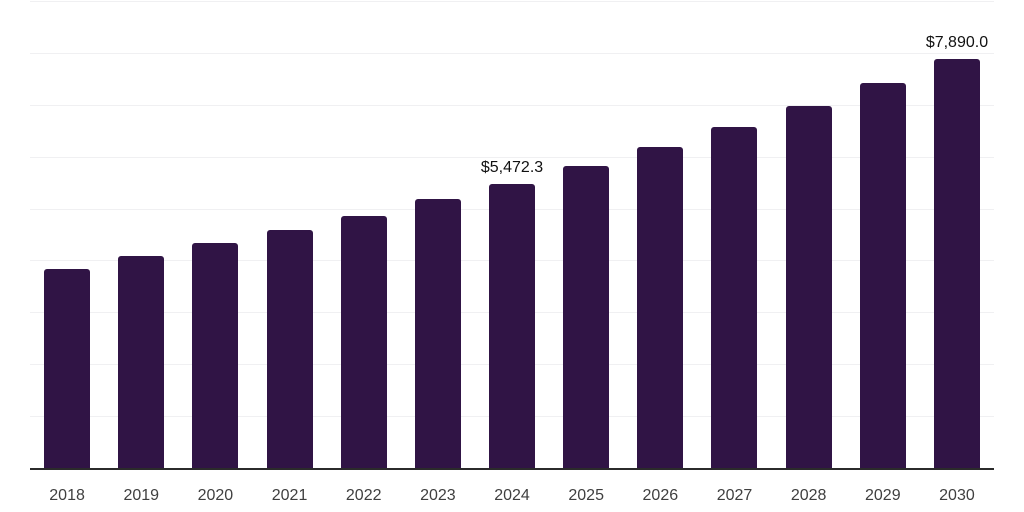 The width and height of the screenshot is (1024, 512). Describe the element at coordinates (289, 495) in the screenshot. I see `x-tick-label-2021: 2021` at that location.